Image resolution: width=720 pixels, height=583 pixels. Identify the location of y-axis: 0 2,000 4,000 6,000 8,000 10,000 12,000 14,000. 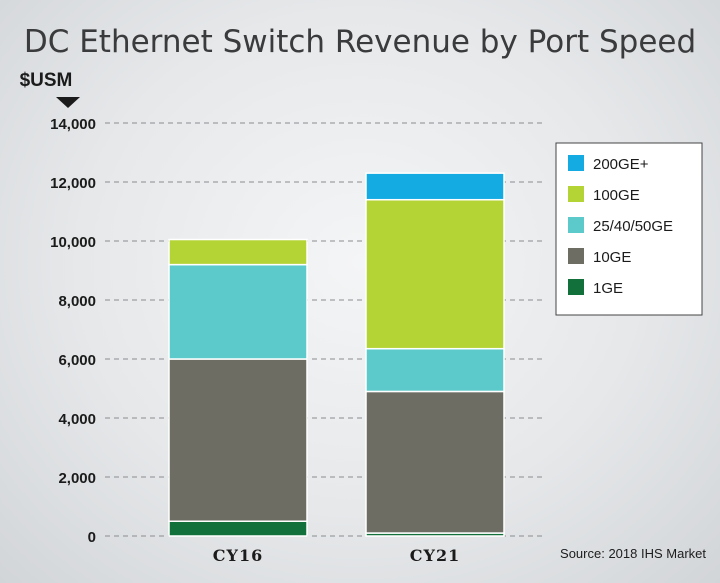
(73, 331).